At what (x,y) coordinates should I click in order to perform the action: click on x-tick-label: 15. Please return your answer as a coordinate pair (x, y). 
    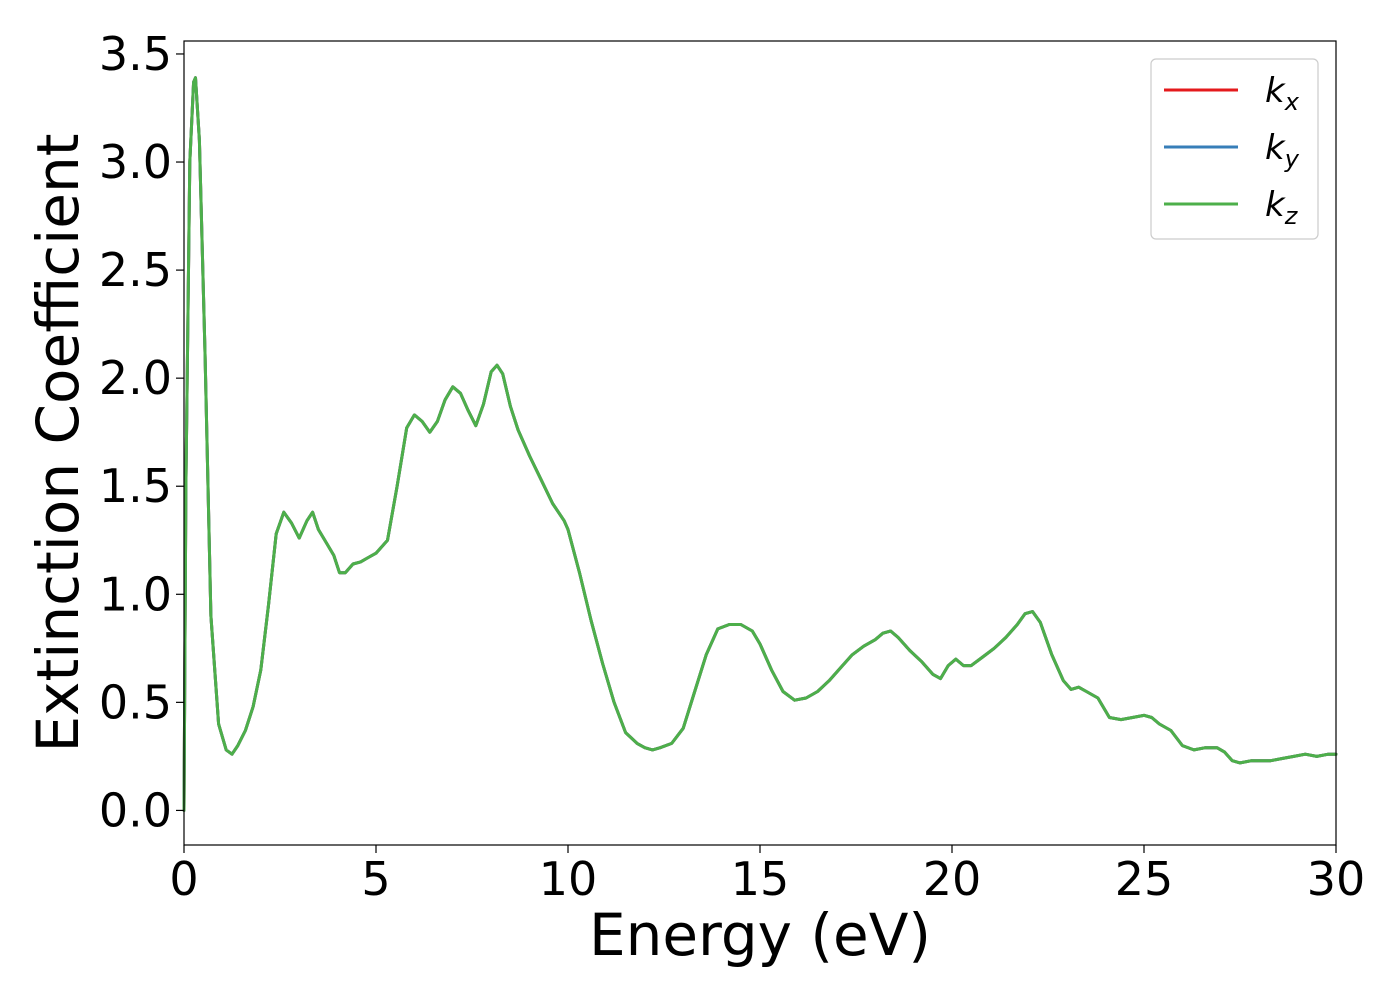
    Looking at the image, I should click on (760, 879).